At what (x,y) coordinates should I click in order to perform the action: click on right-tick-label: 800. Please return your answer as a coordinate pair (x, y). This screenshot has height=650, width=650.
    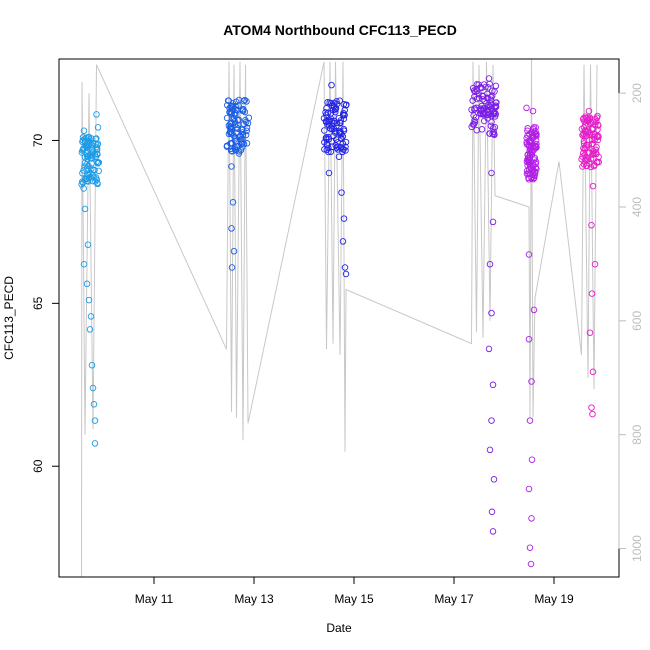
    Looking at the image, I should click on (637, 434).